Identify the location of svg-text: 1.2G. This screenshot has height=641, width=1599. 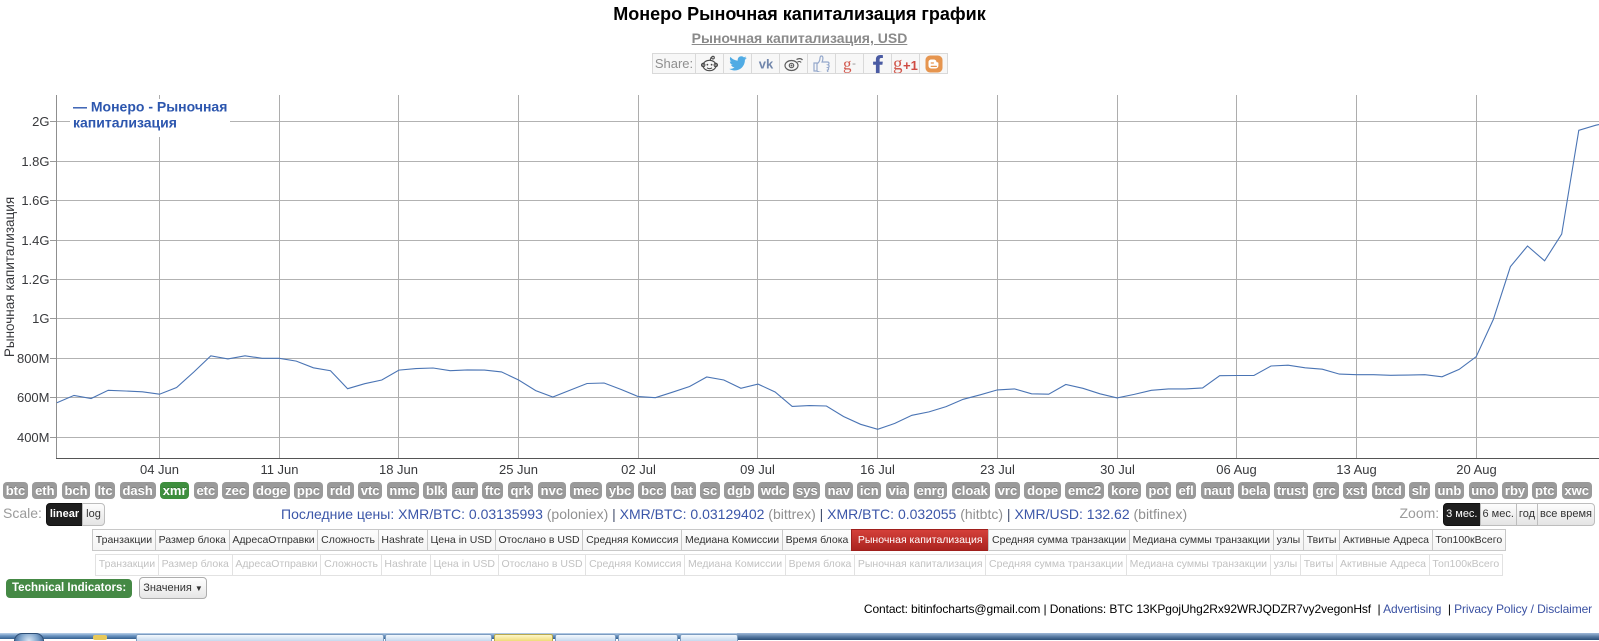
(35, 279).